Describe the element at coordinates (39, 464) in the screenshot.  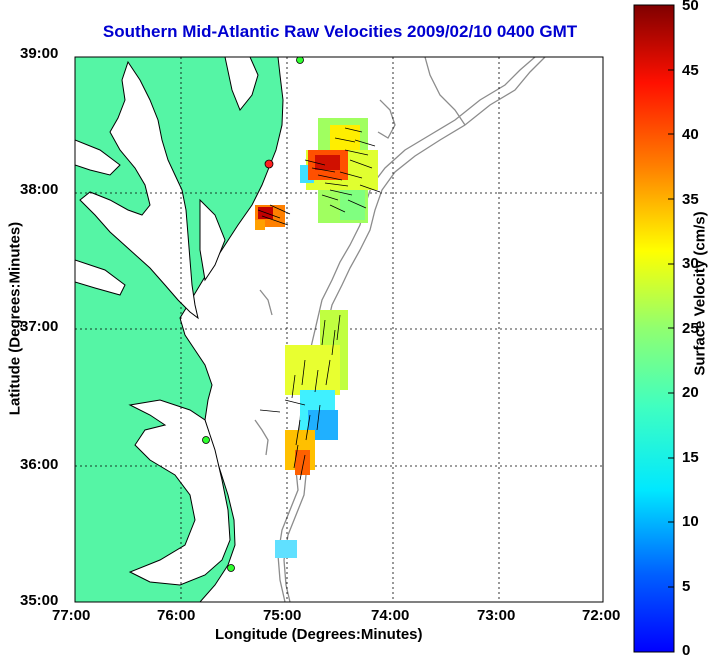
I see `lat-tick-label: 36:00` at that location.